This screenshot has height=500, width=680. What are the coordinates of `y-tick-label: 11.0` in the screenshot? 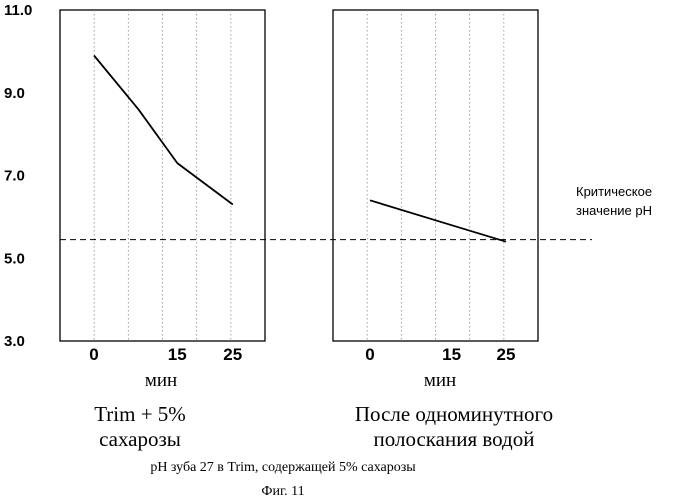 It's located at (18, 10).